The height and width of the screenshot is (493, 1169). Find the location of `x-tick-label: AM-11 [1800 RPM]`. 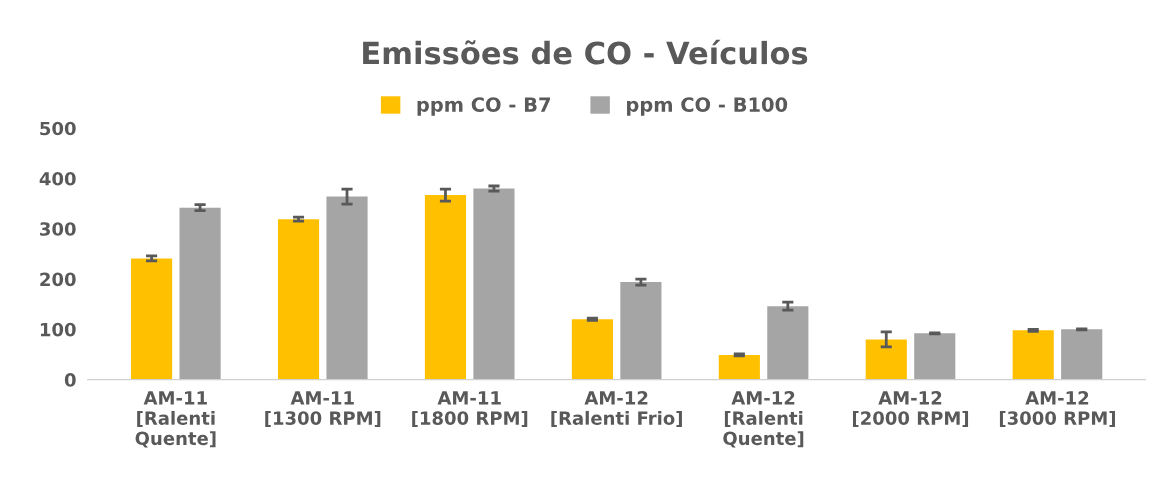

x-tick-label: AM-11 [1800 RPM] is located at coordinates (470, 409).